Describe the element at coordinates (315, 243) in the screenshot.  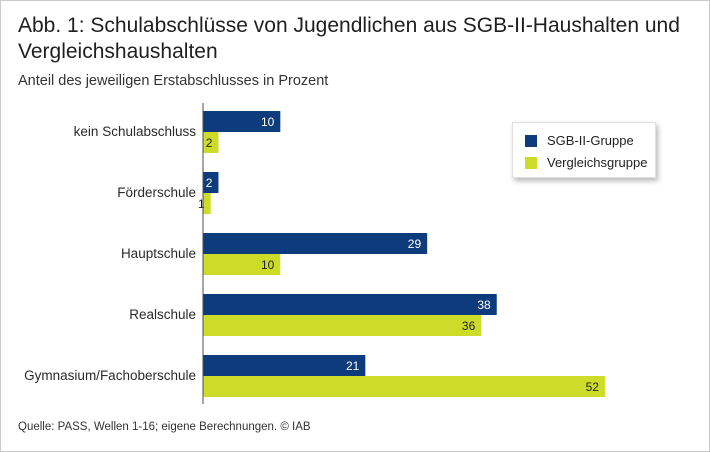
I see `bar-sgb-hauptschule` at that location.